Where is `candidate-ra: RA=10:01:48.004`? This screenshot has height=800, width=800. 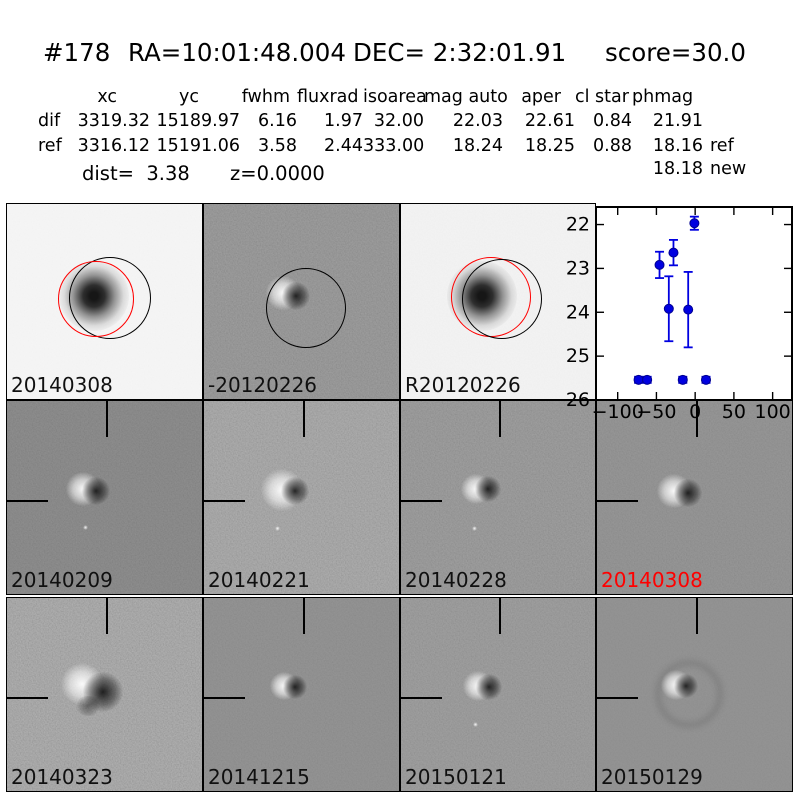
candidate-ra: RA=10:01:48.004 is located at coordinates (237, 52).